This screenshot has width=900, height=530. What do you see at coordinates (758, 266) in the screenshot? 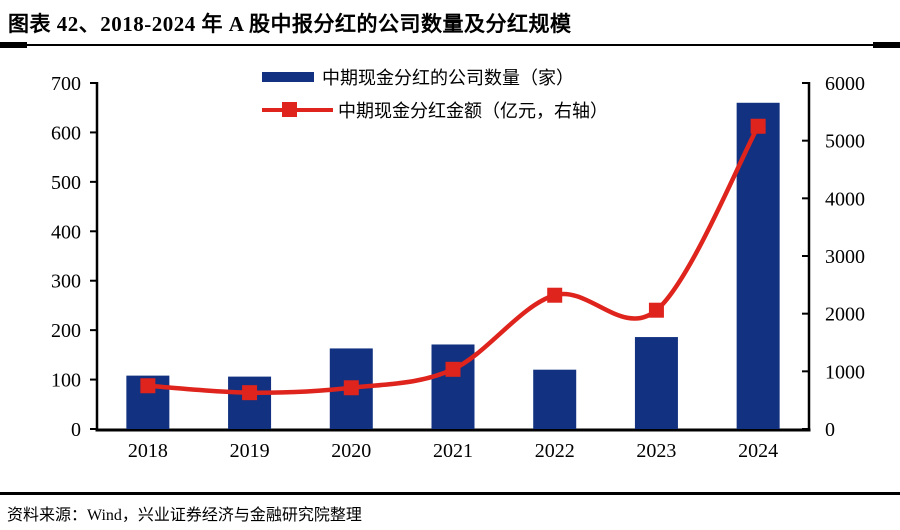
I see `bar-2024` at bounding box center [758, 266].